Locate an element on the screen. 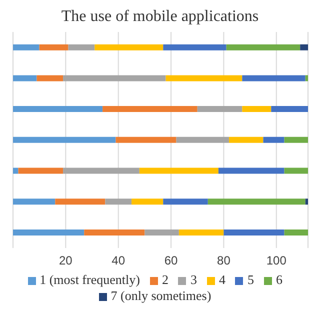  x-tick-label: 20 is located at coordinates (66, 261).